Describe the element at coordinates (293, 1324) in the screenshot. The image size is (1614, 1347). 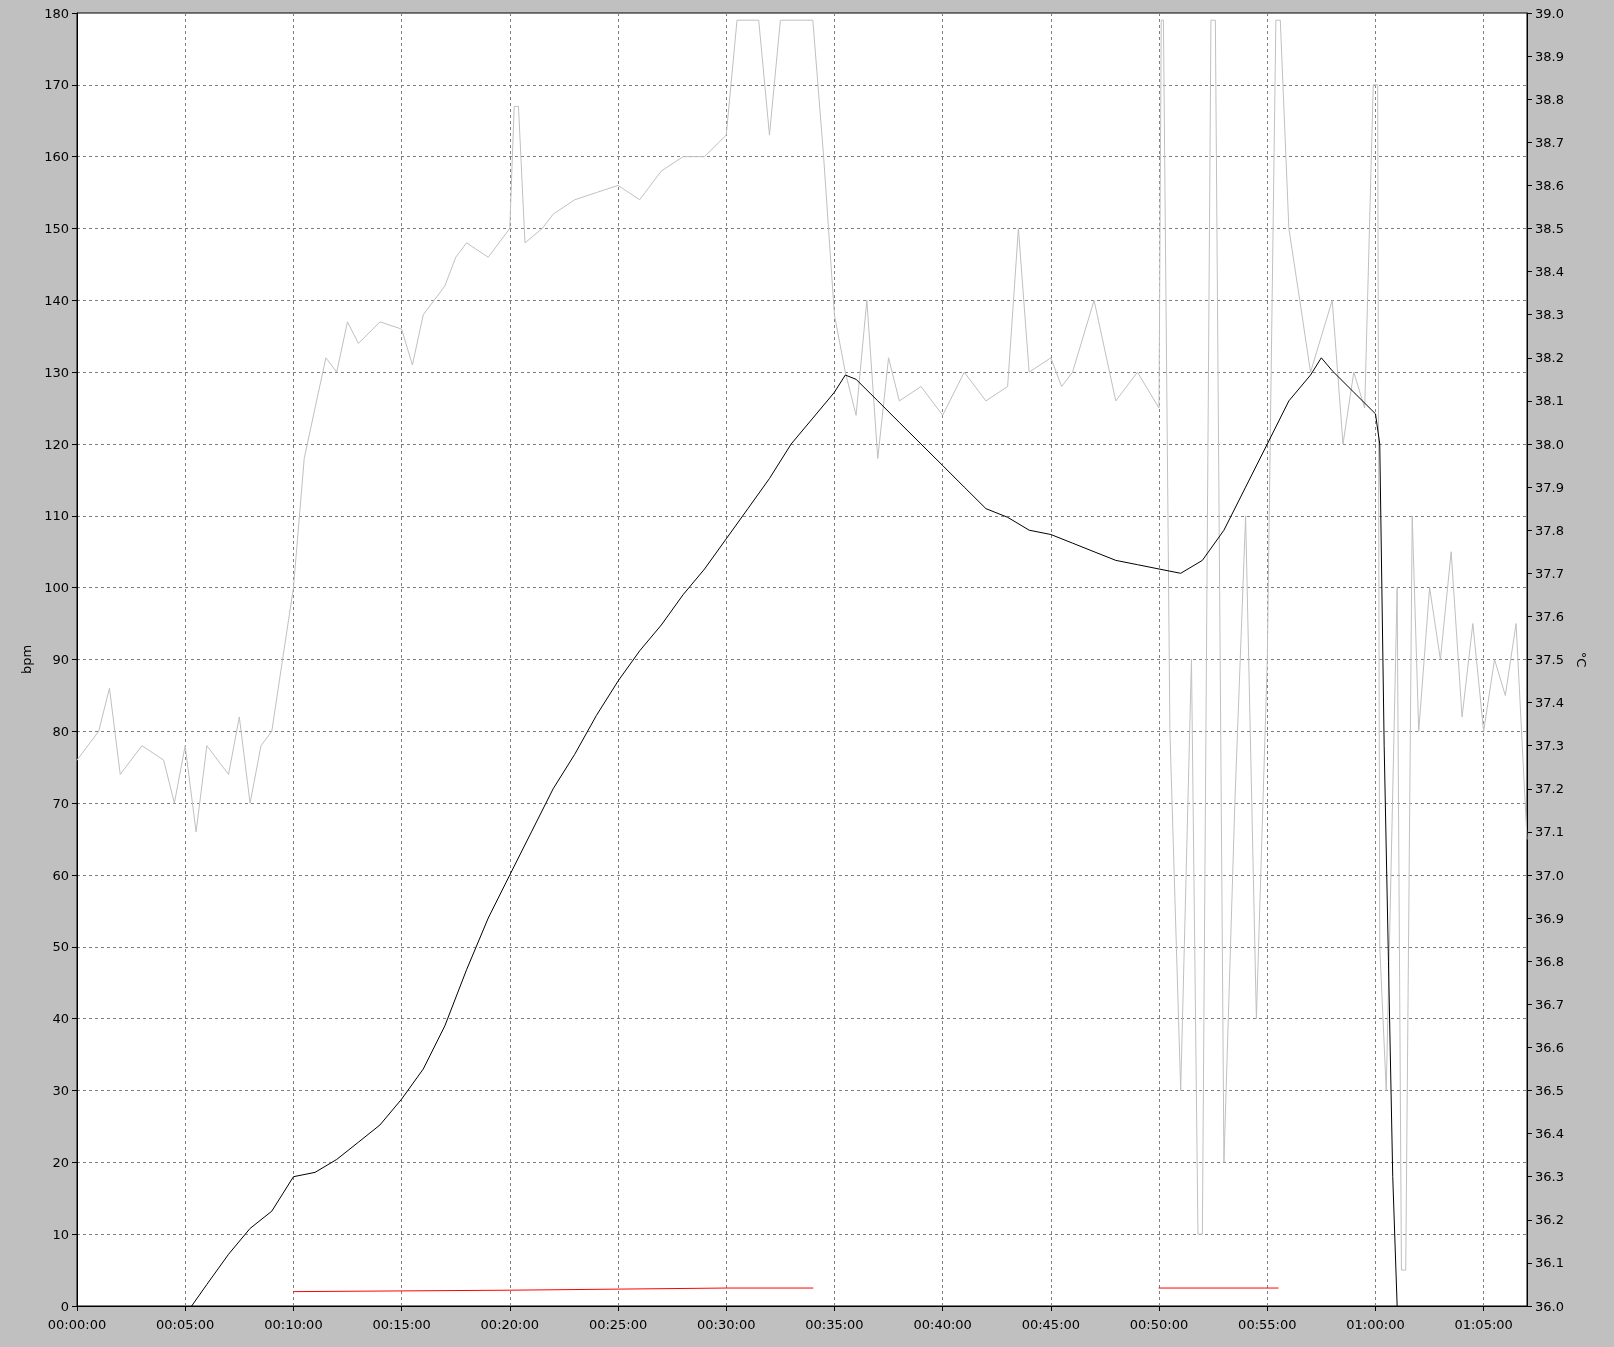
I see `x-tick-label: 00:10:00` at that location.